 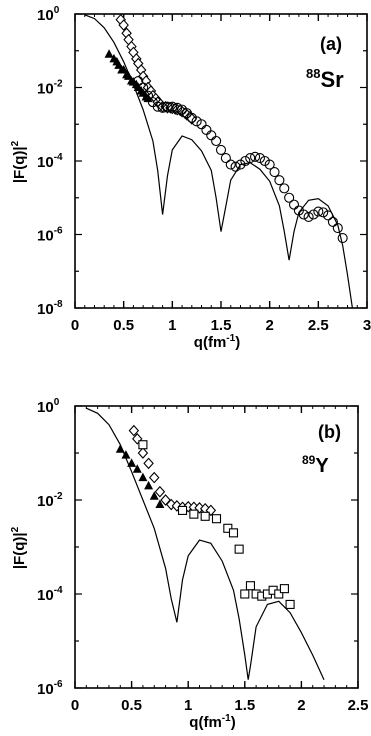 I want to click on y-tick-label: 10⁻⁸, so click(x=50, y=308).